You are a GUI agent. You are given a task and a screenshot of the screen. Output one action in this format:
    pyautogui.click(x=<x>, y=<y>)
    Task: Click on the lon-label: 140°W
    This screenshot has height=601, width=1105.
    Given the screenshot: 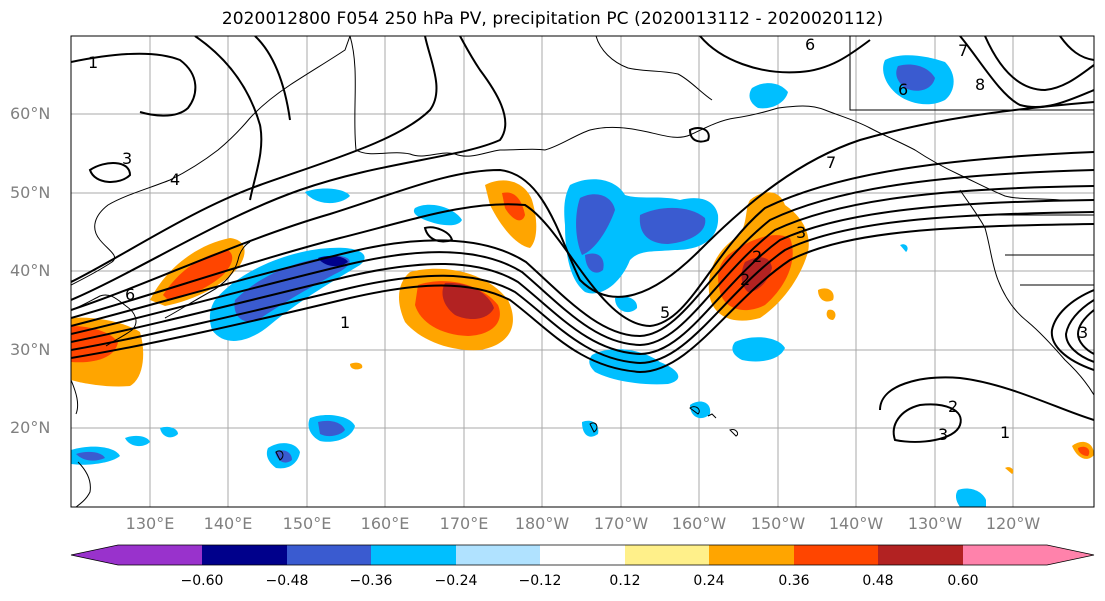 What is the action you would take?
    pyautogui.click(x=856, y=523)
    